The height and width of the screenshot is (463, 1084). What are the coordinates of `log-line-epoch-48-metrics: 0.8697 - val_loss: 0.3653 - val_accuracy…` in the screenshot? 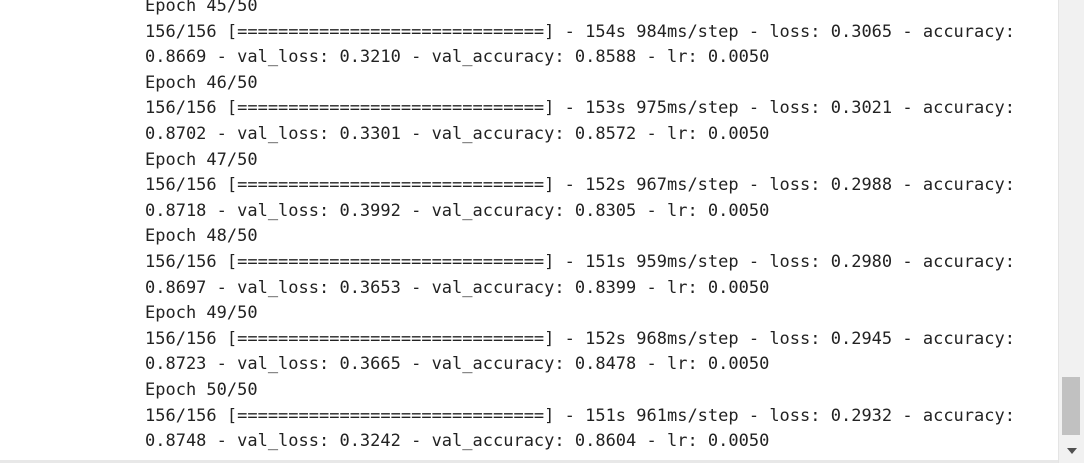 It's located at (457, 287).